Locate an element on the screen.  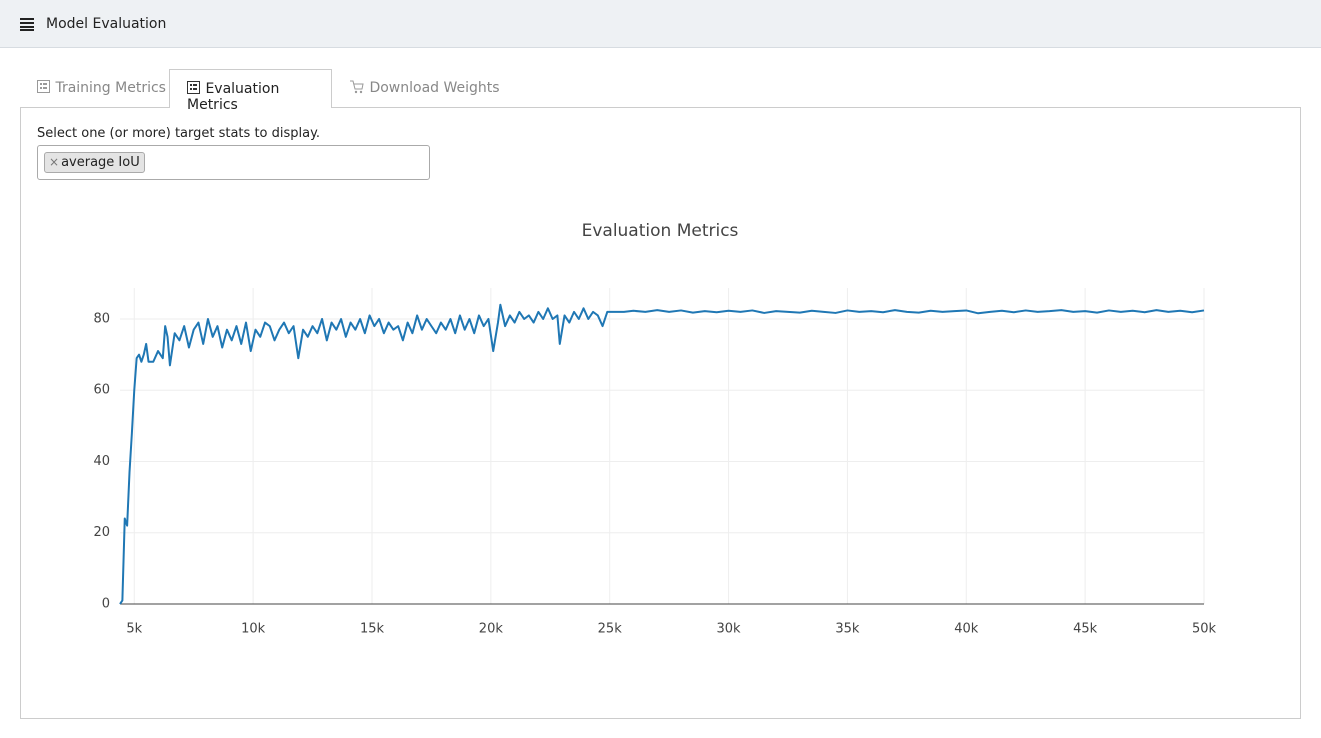
x-tick-label: 25k is located at coordinates (610, 629).